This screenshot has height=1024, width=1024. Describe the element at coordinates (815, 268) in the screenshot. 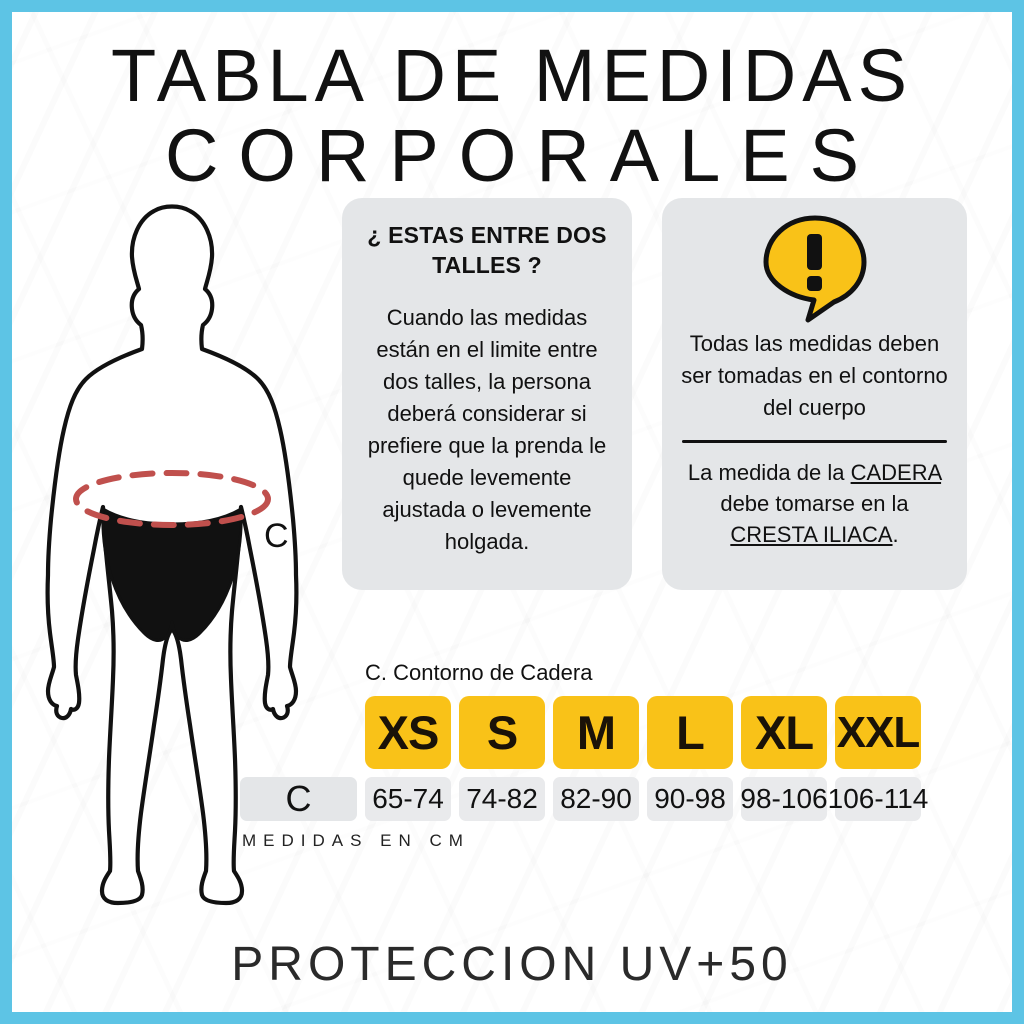

I see `exclamation-bubble-icon` at that location.